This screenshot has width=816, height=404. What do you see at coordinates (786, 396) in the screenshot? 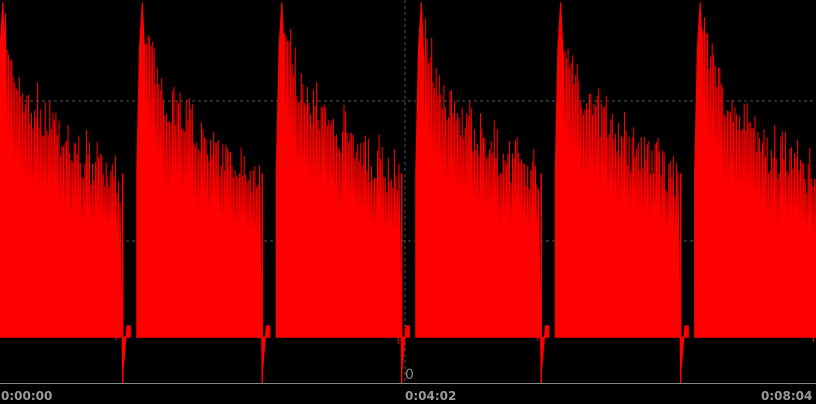
I see `x-tick-label-end: 0:08:04` at bounding box center [786, 396].